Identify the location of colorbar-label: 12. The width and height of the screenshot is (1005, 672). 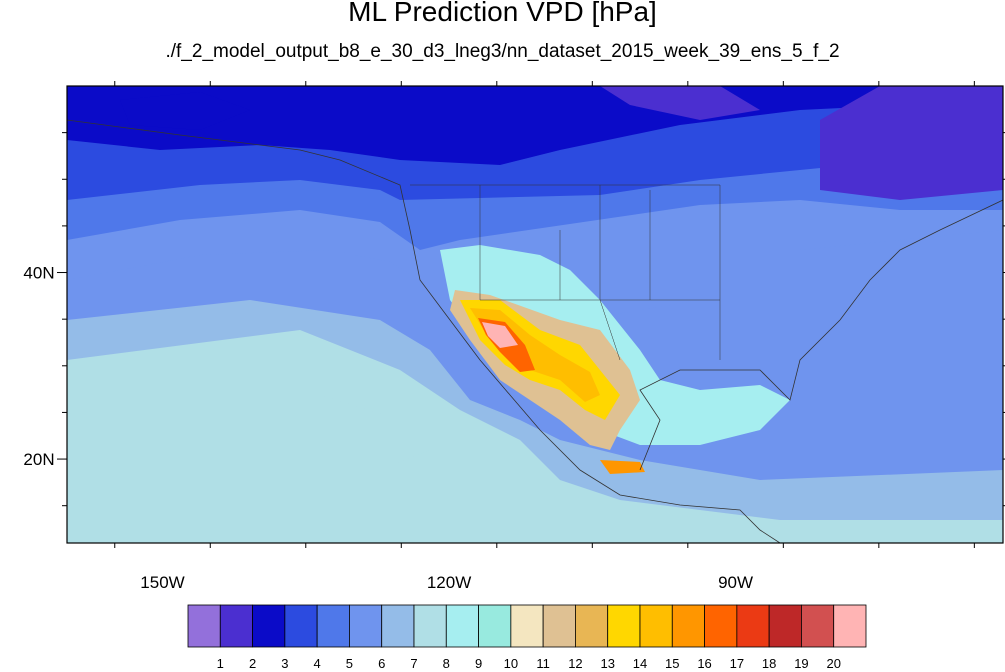
(575, 663).